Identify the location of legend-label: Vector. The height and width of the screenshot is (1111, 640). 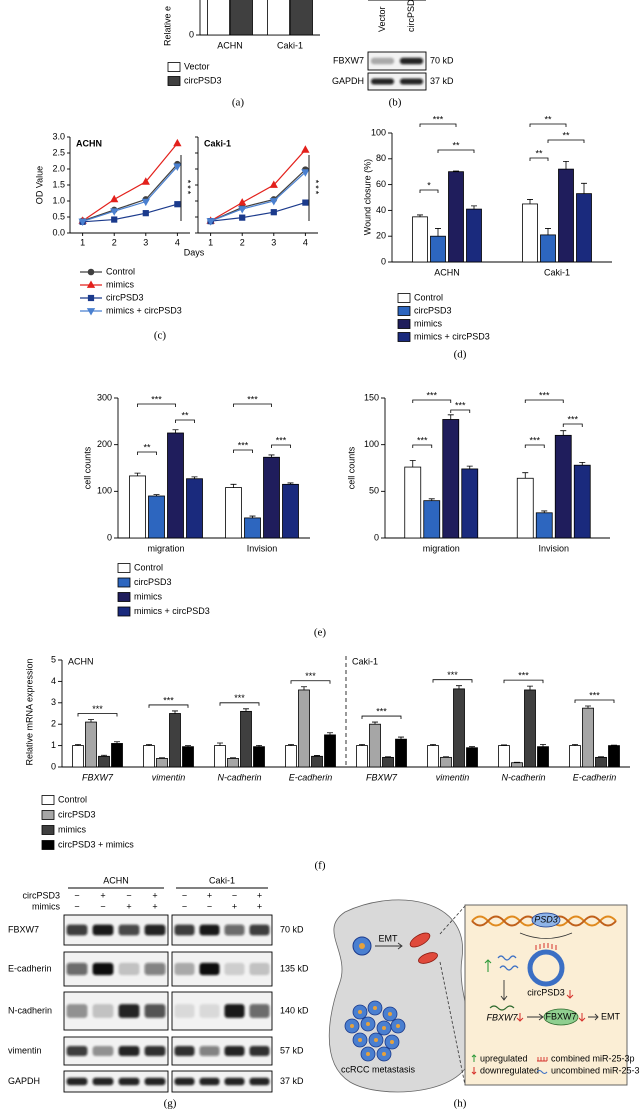
(197, 66).